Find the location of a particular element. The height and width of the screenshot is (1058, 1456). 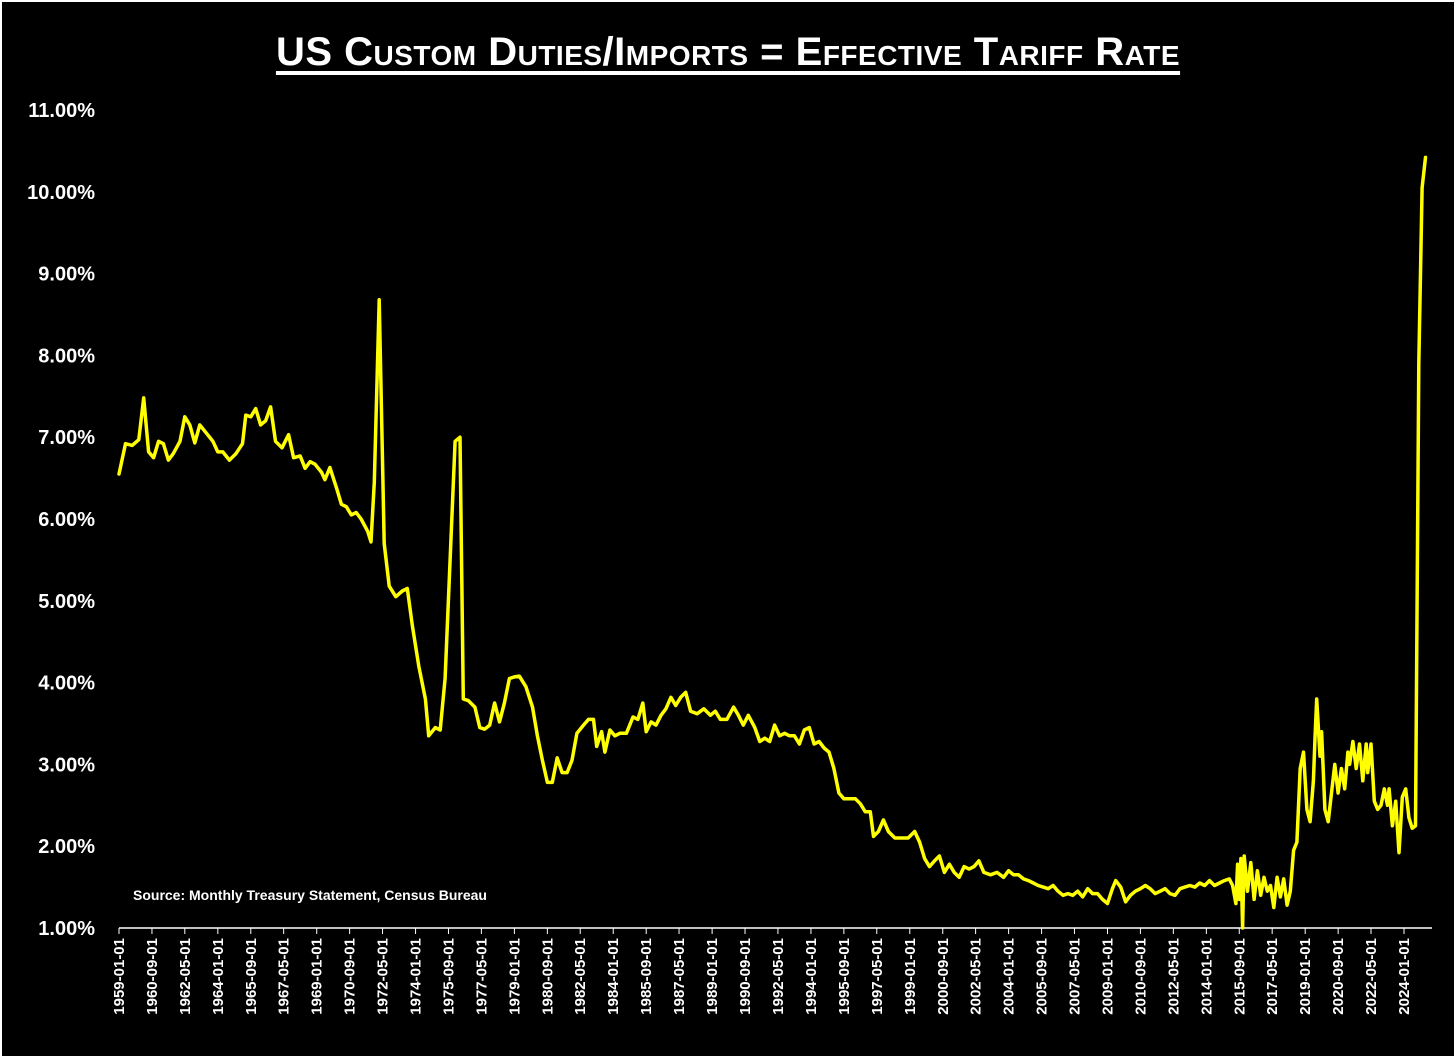

x-tick-label: 1967-05-01 is located at coordinates (284, 976).